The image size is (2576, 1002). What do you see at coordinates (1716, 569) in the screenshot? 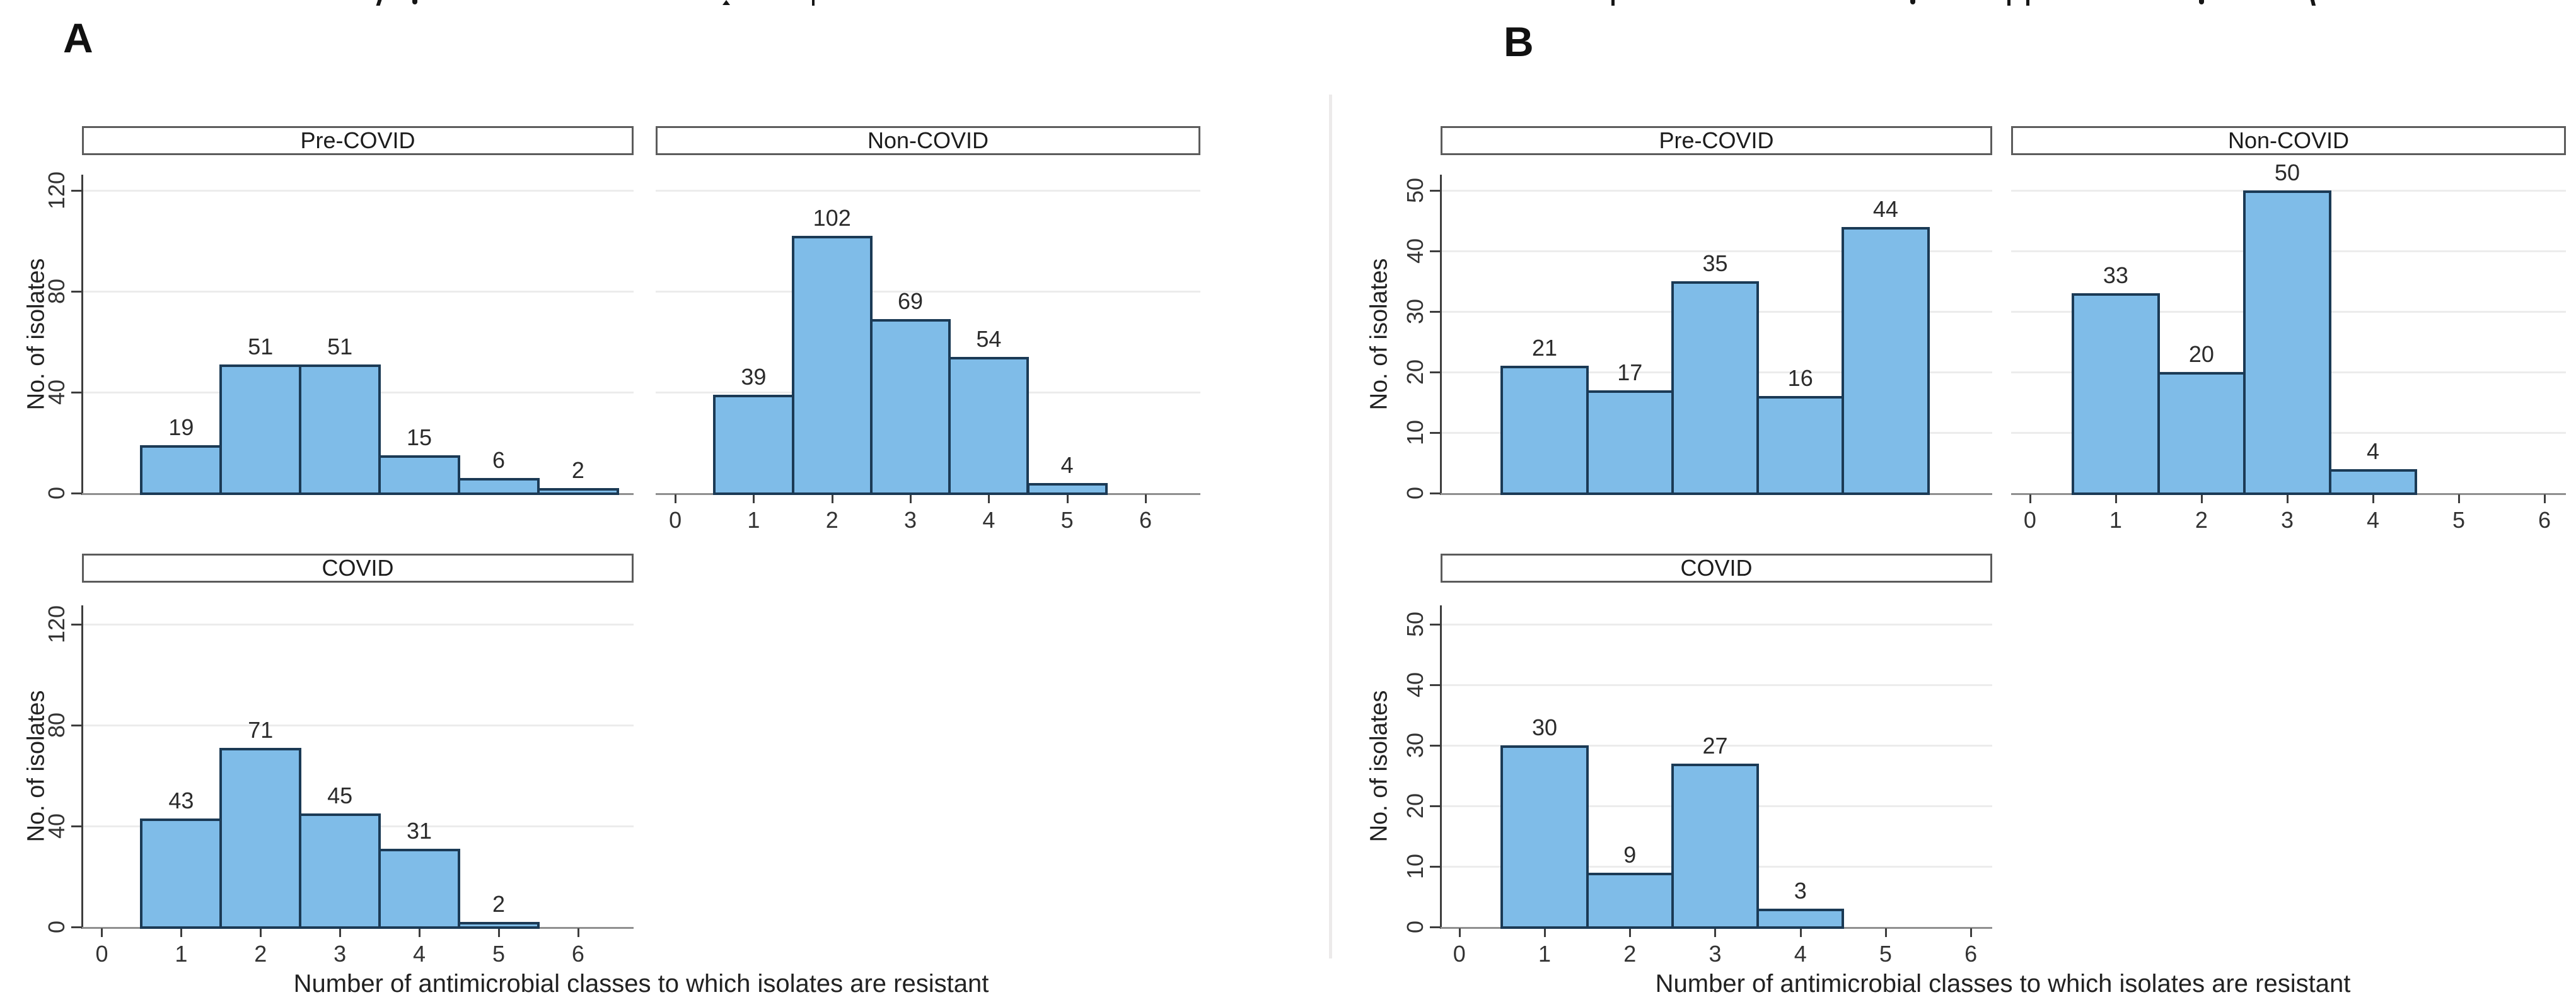
I see `panel-b-covid-title: COVID` at bounding box center [1716, 569].